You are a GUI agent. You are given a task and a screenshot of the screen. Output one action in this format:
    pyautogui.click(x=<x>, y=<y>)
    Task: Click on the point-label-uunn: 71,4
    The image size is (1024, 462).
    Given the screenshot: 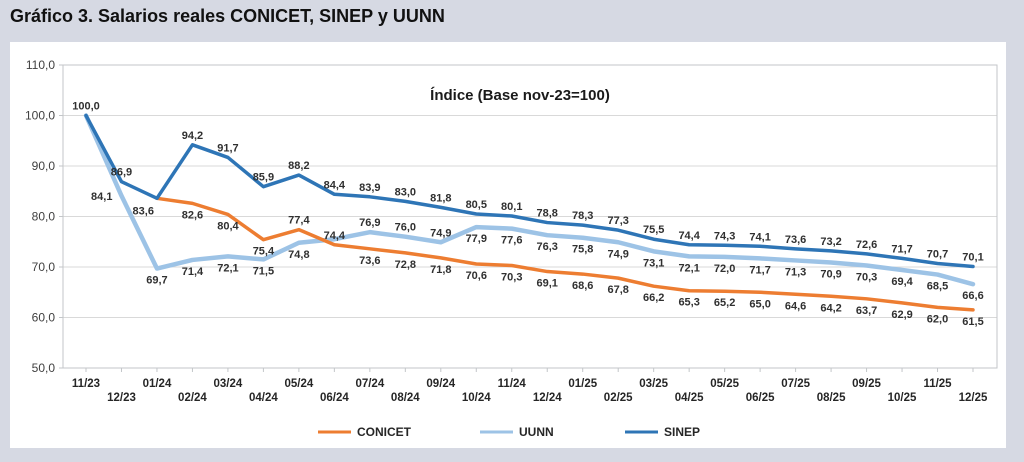 What is the action you would take?
    pyautogui.click(x=193, y=272)
    